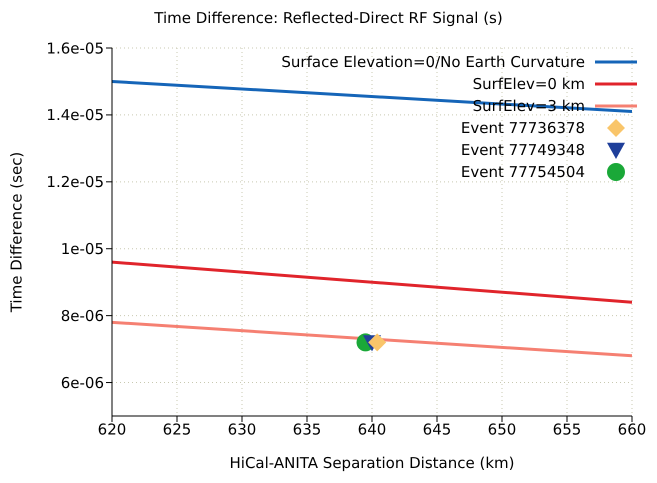  What do you see at coordinates (75, 48) in the screenshot?
I see `y-tick-label: 1.6e-05` at bounding box center [75, 48].